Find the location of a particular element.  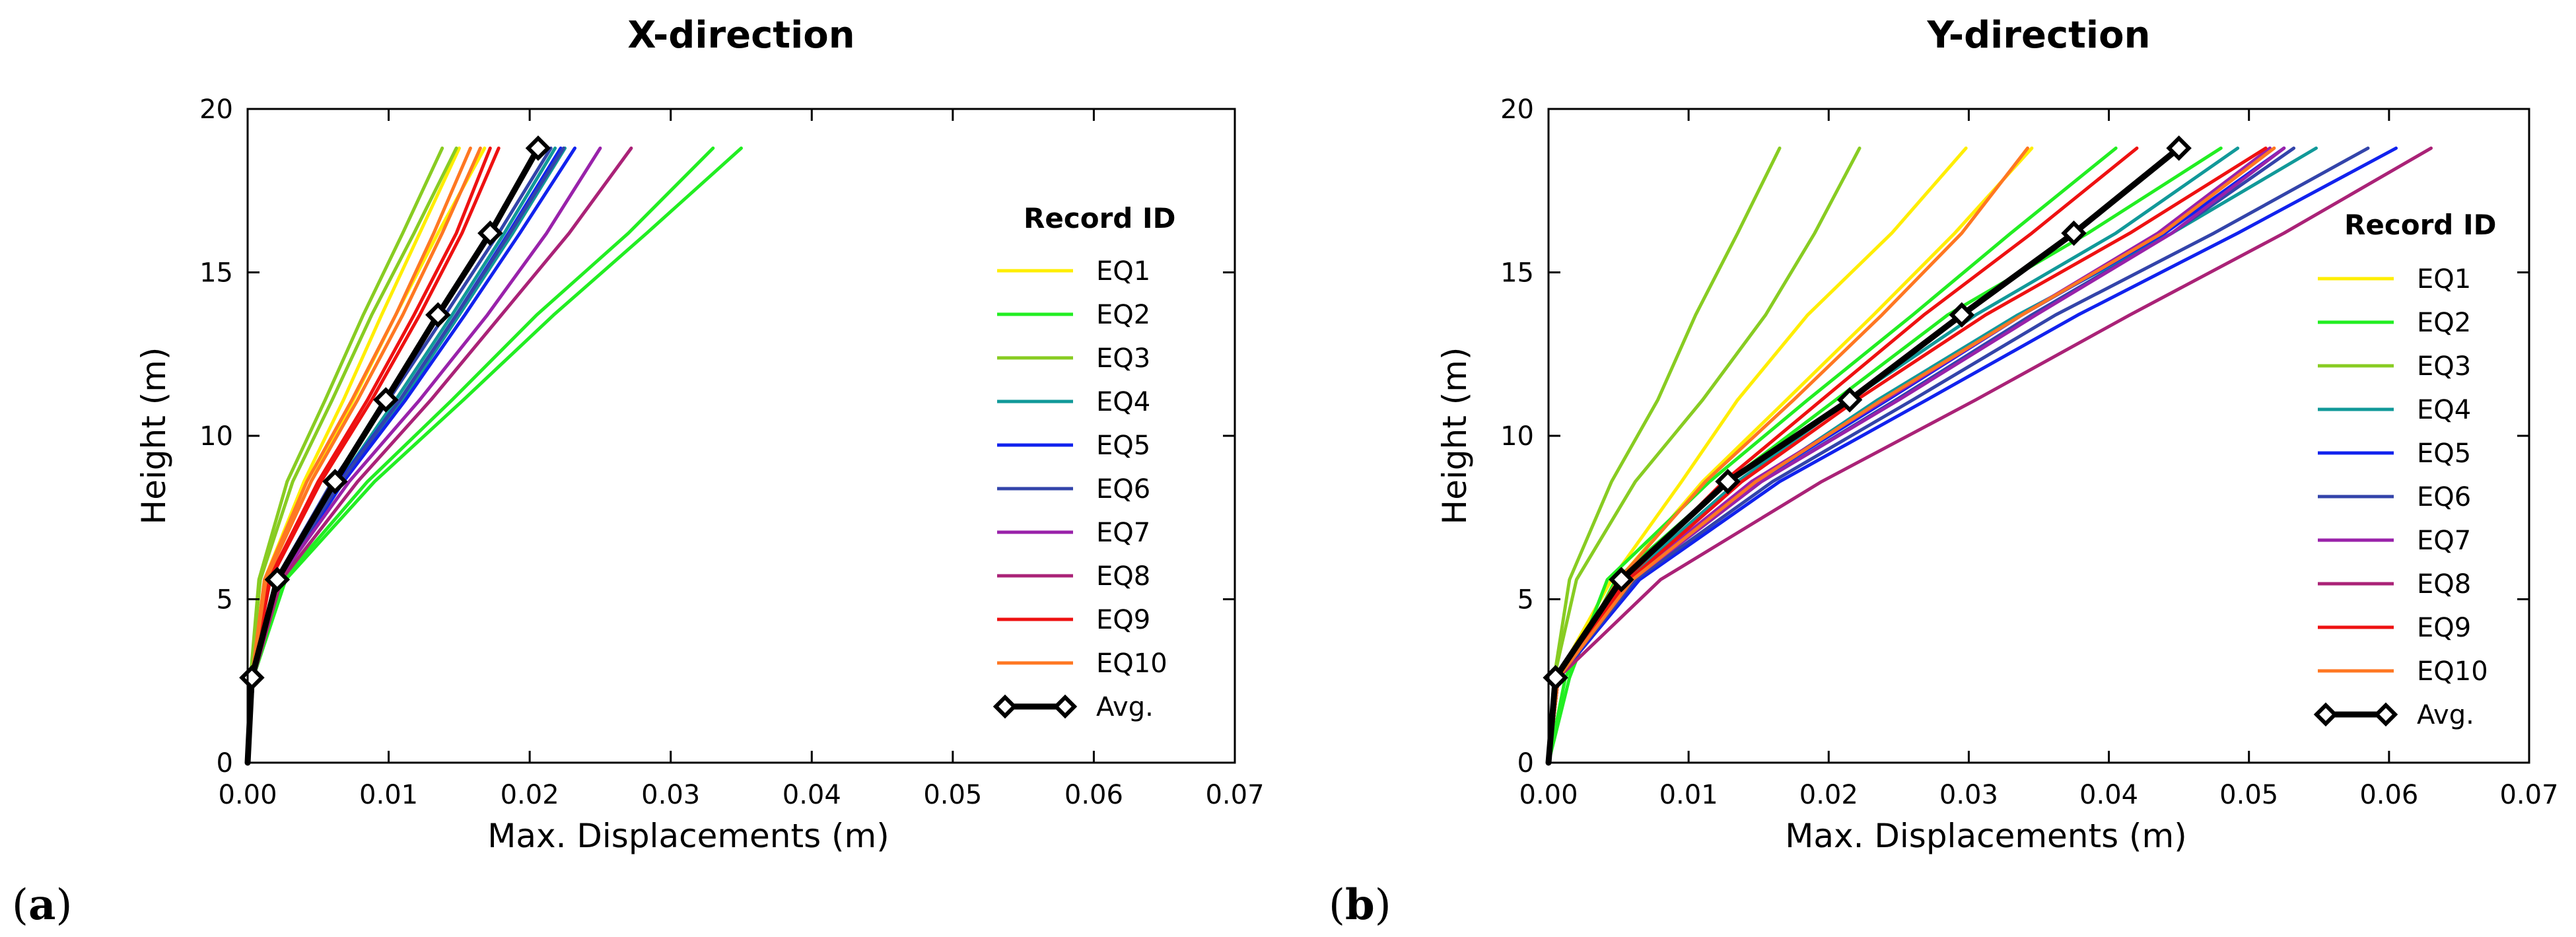

series-lines is located at coordinates (491, 450).